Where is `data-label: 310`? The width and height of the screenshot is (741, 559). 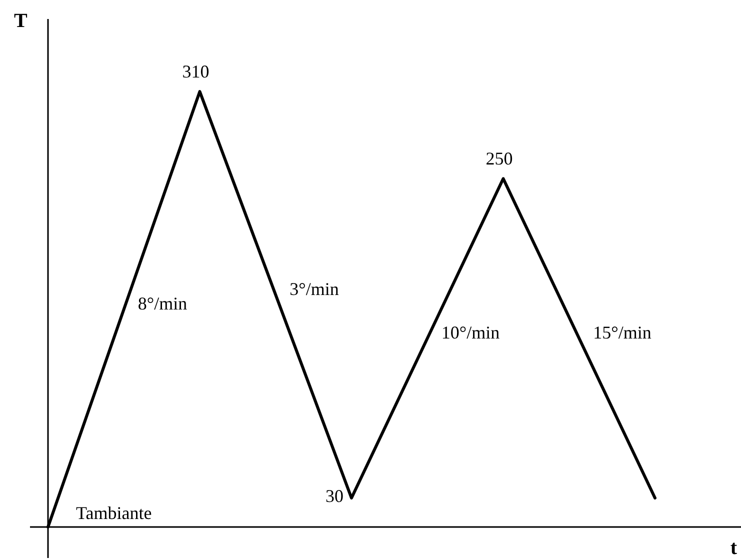 data-label: 310 is located at coordinates (196, 72).